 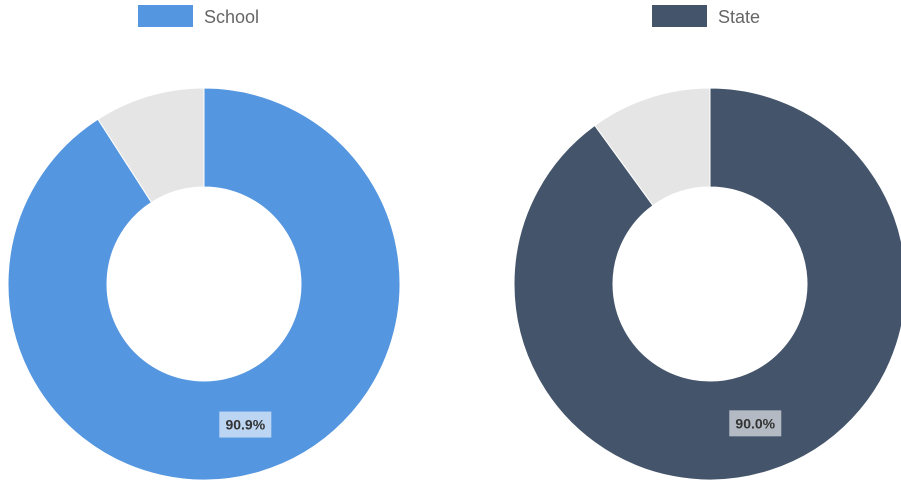 I want to click on legend: State, so click(x=706, y=16).